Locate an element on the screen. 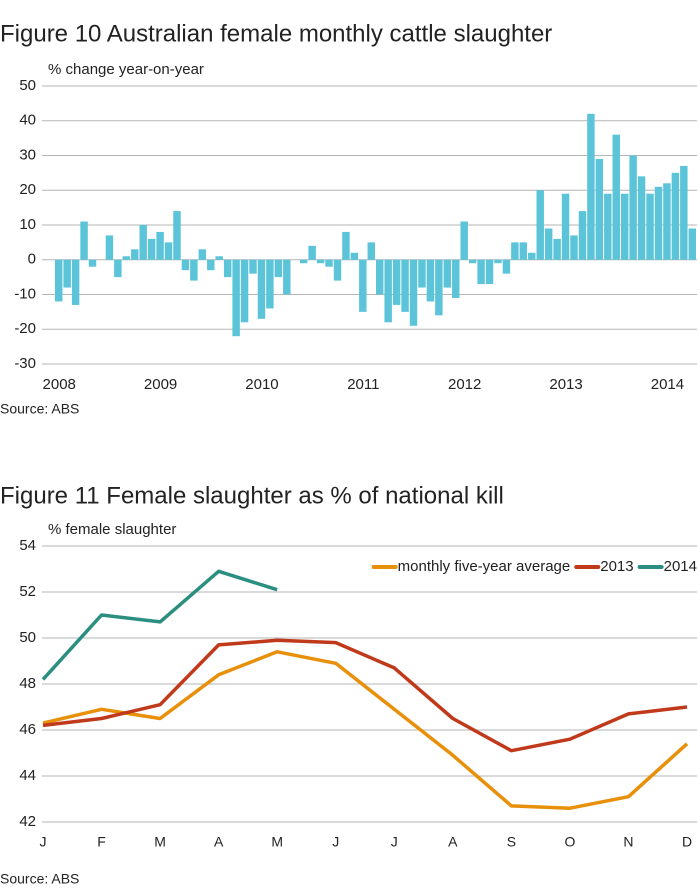 Image resolution: width=700 pixels, height=891 pixels. x-tick-label: D is located at coordinates (687, 842).